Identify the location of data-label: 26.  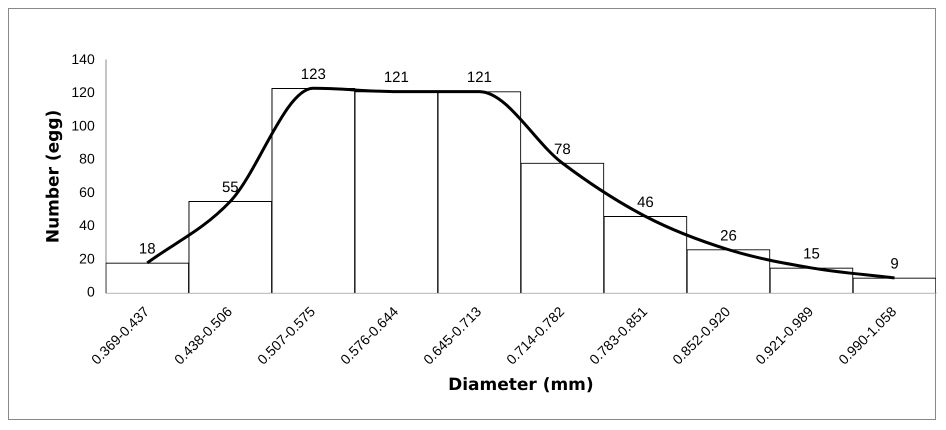
(728, 235).